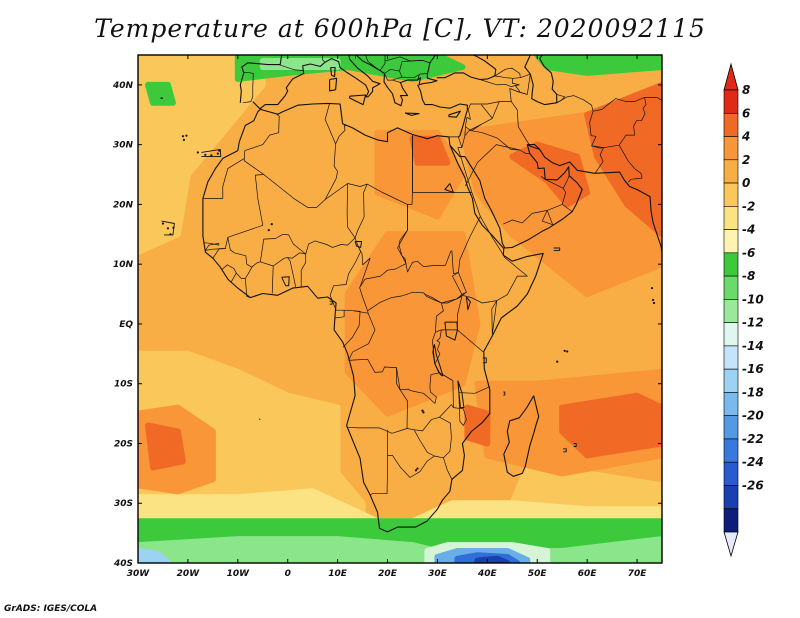  What do you see at coordinates (745, 137) in the screenshot?
I see `colorbar-level-label: 4` at bounding box center [745, 137].